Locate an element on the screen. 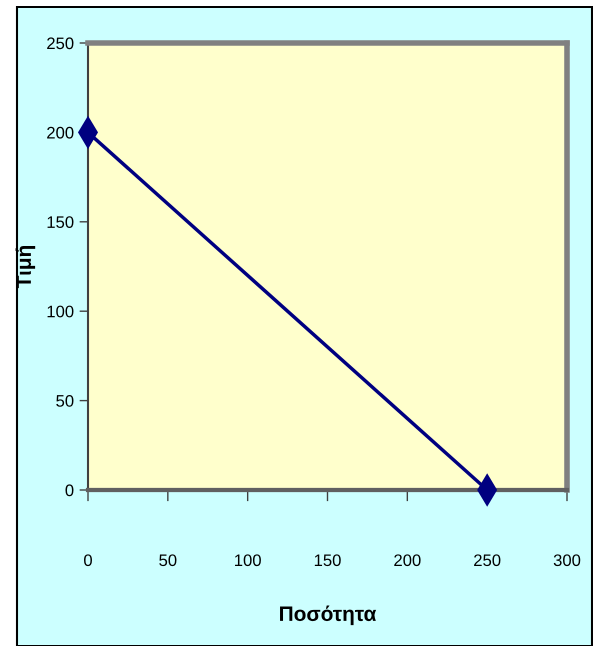  y-tick-label: 50 is located at coordinates (65, 401).